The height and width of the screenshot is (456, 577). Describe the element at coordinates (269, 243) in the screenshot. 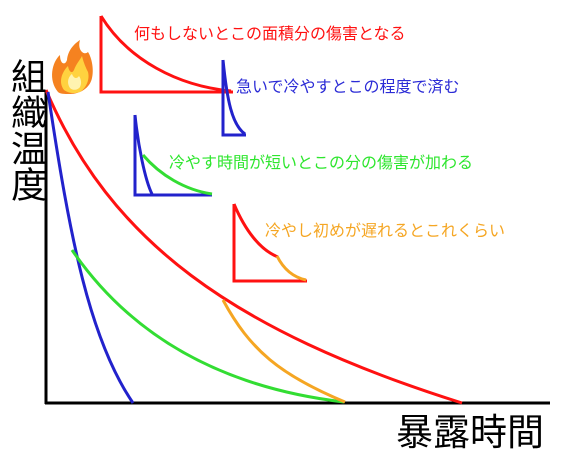

I see `inset-delayed-cooling` at that location.